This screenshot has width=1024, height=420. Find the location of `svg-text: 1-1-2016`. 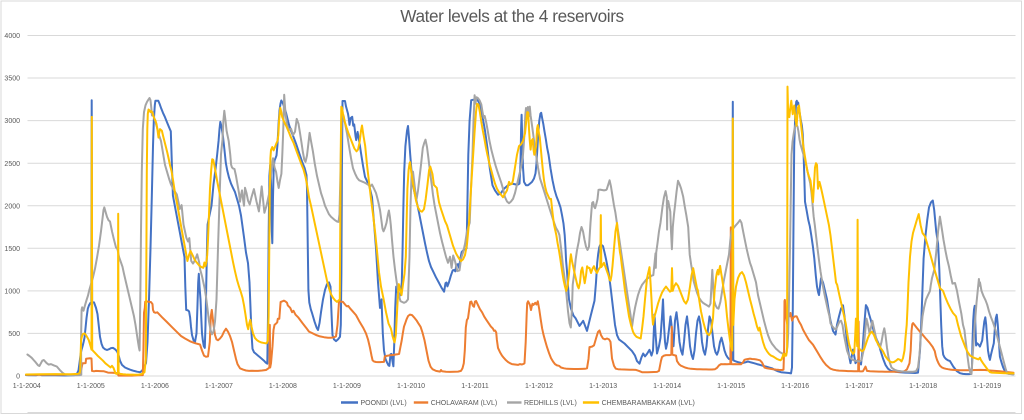

svg-text: 1-1-2016 is located at coordinates (795, 386).